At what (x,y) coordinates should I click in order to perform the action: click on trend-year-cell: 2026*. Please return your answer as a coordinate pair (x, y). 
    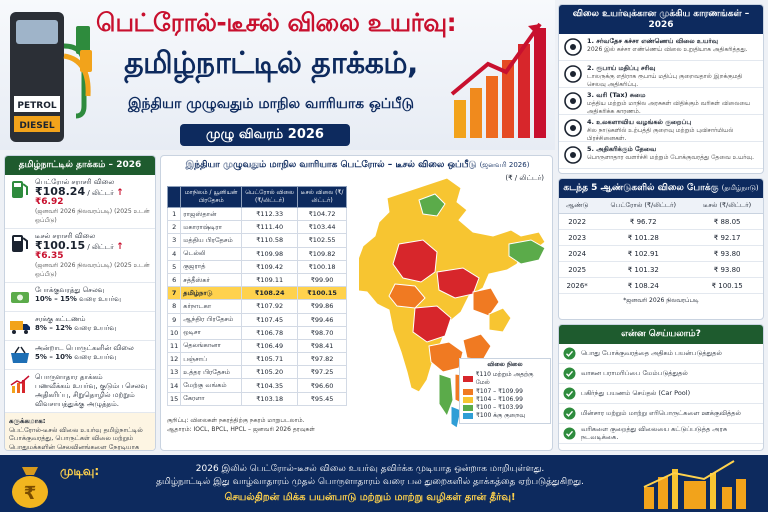
    Looking at the image, I should click on (577, 285).